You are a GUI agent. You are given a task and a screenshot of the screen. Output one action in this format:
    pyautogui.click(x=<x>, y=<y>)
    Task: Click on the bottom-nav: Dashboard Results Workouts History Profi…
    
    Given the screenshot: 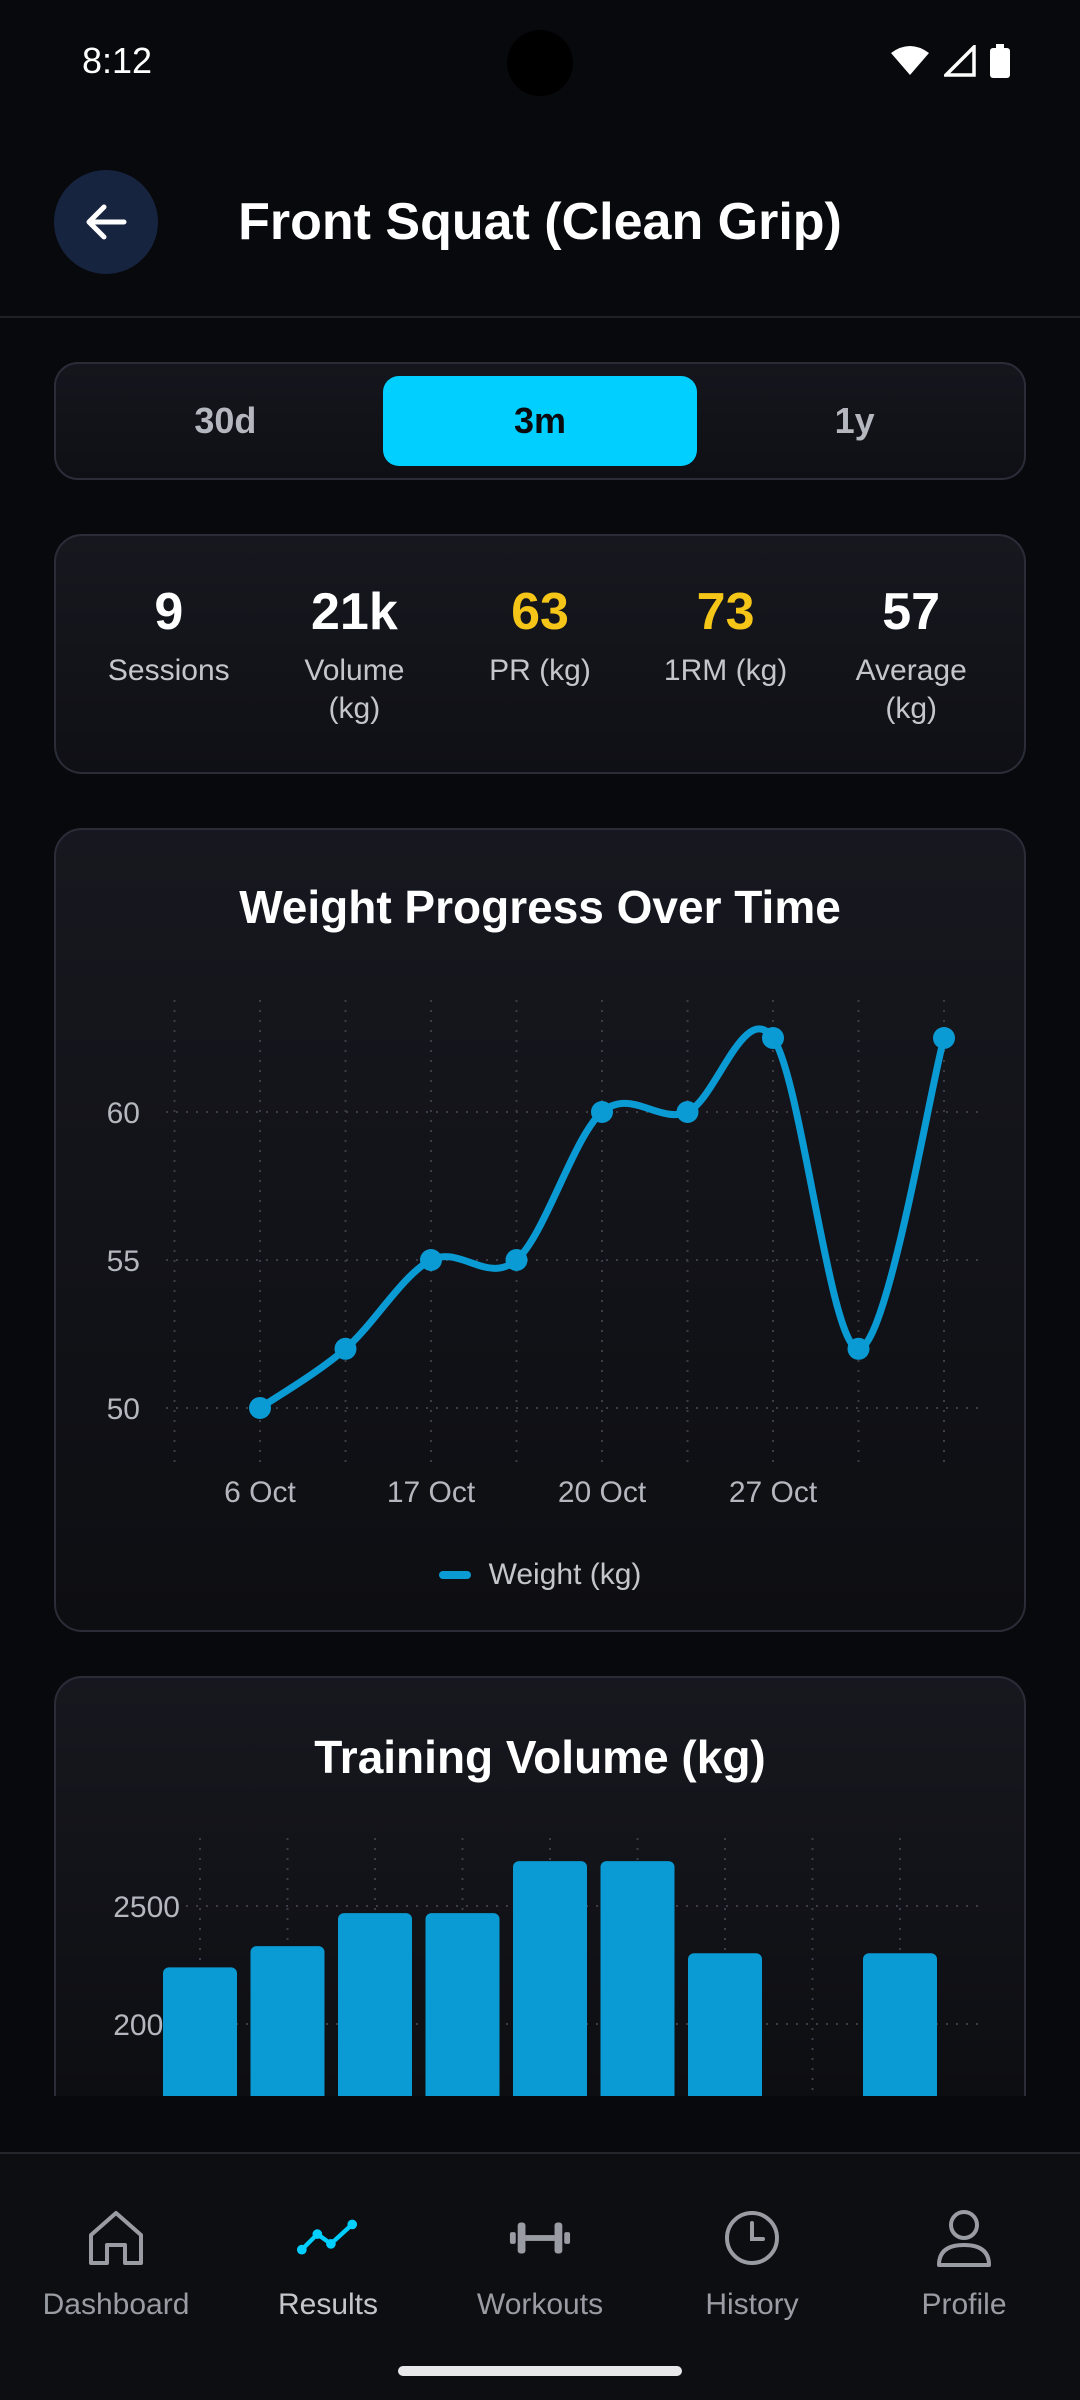 What is the action you would take?
    pyautogui.click(x=540, y=2276)
    